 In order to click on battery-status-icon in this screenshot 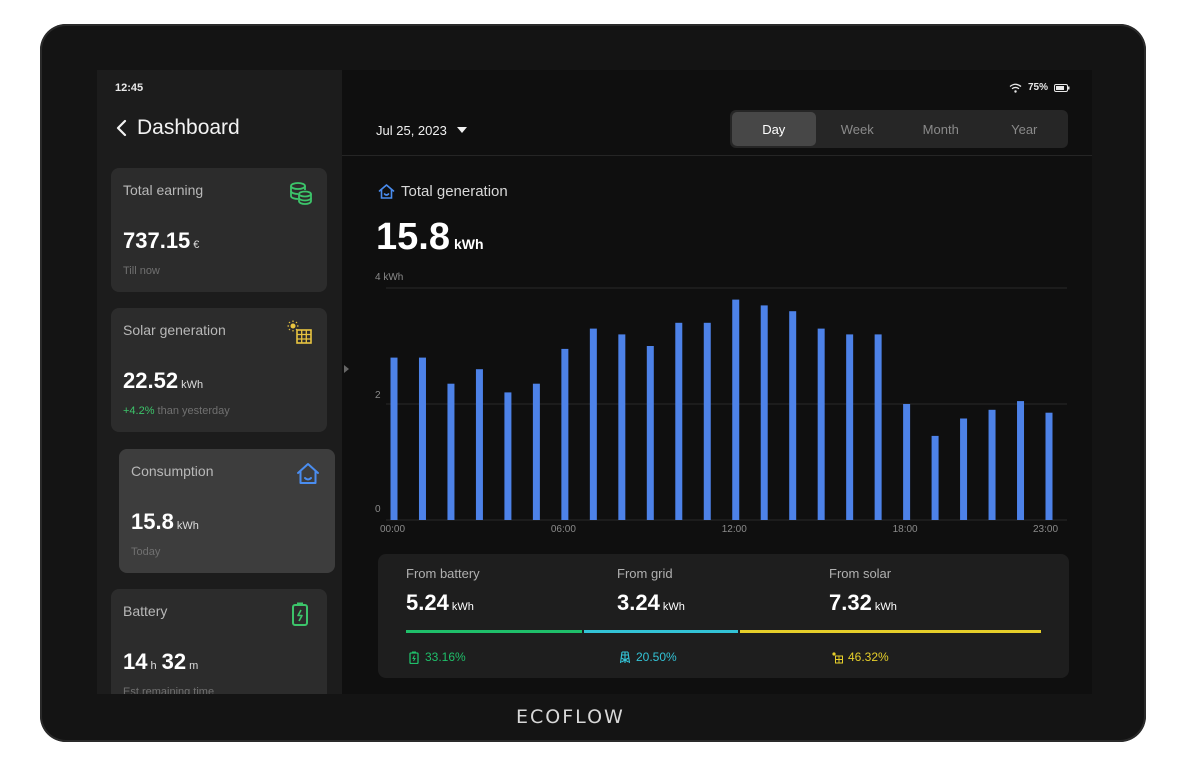, I will do `click(1062, 87)`.